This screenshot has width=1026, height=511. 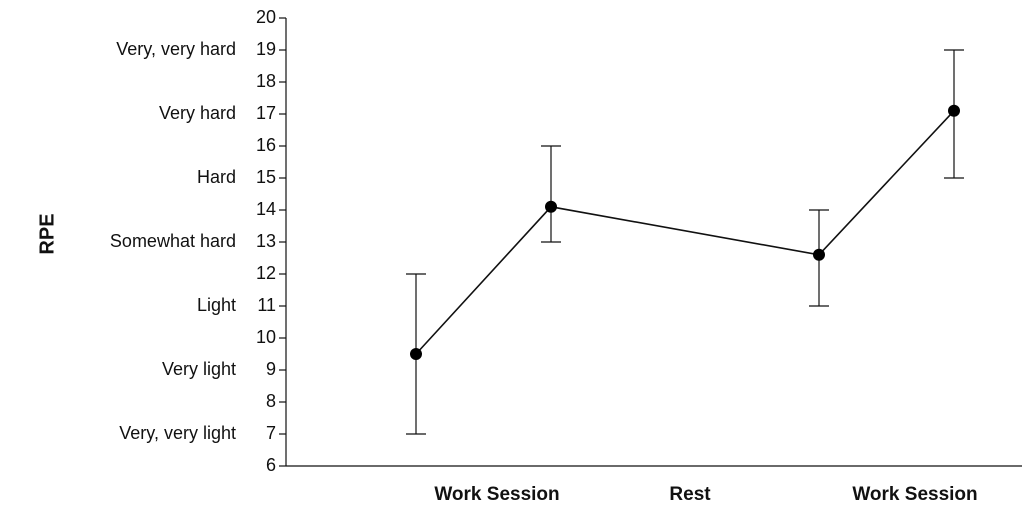 What do you see at coordinates (176, 49) in the screenshot?
I see `verbal-anchor-label: Very, very hard` at bounding box center [176, 49].